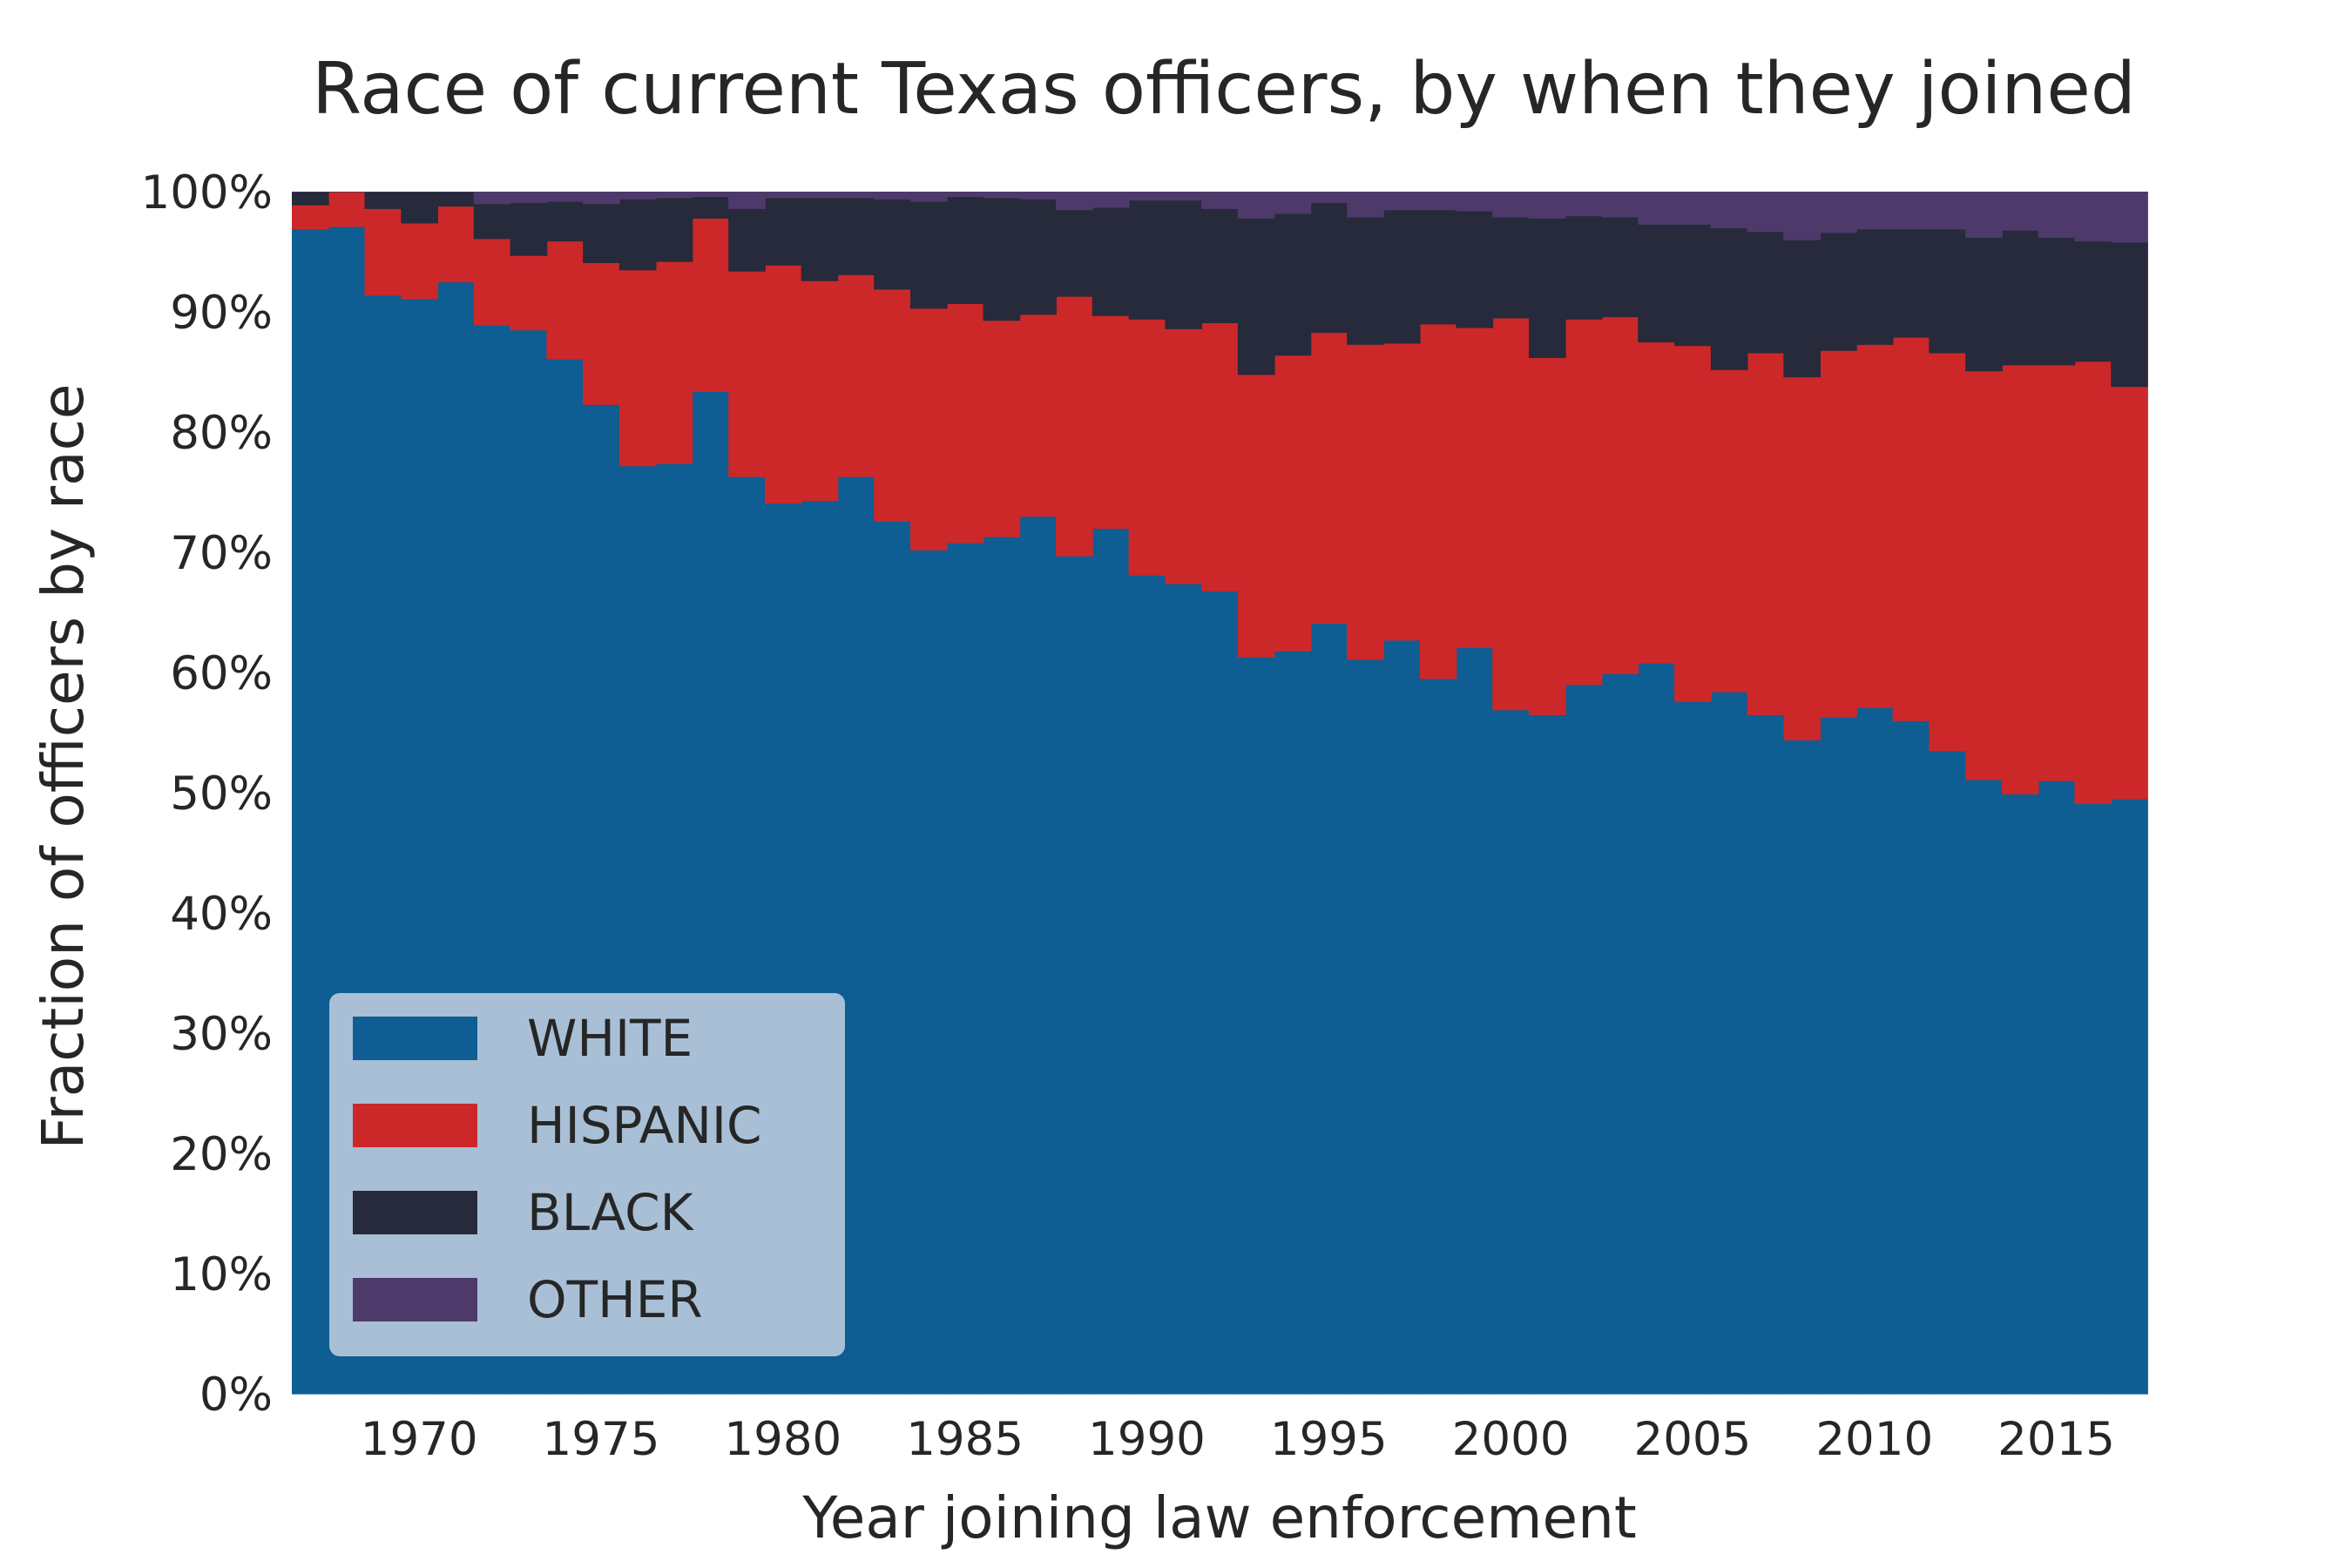 The image size is (2352, 1568). I want to click on x-tick-label: 1995, so click(1329, 1439).